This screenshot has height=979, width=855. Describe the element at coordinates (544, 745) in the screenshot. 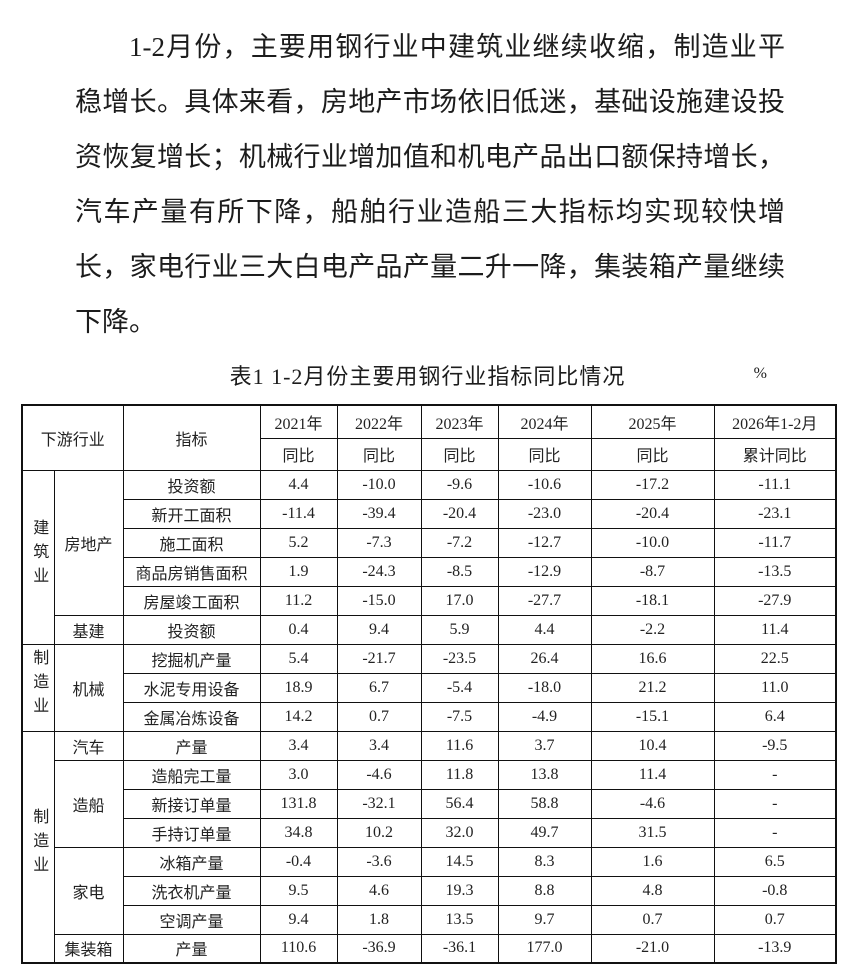

I see `value-cell: 3.7` at that location.